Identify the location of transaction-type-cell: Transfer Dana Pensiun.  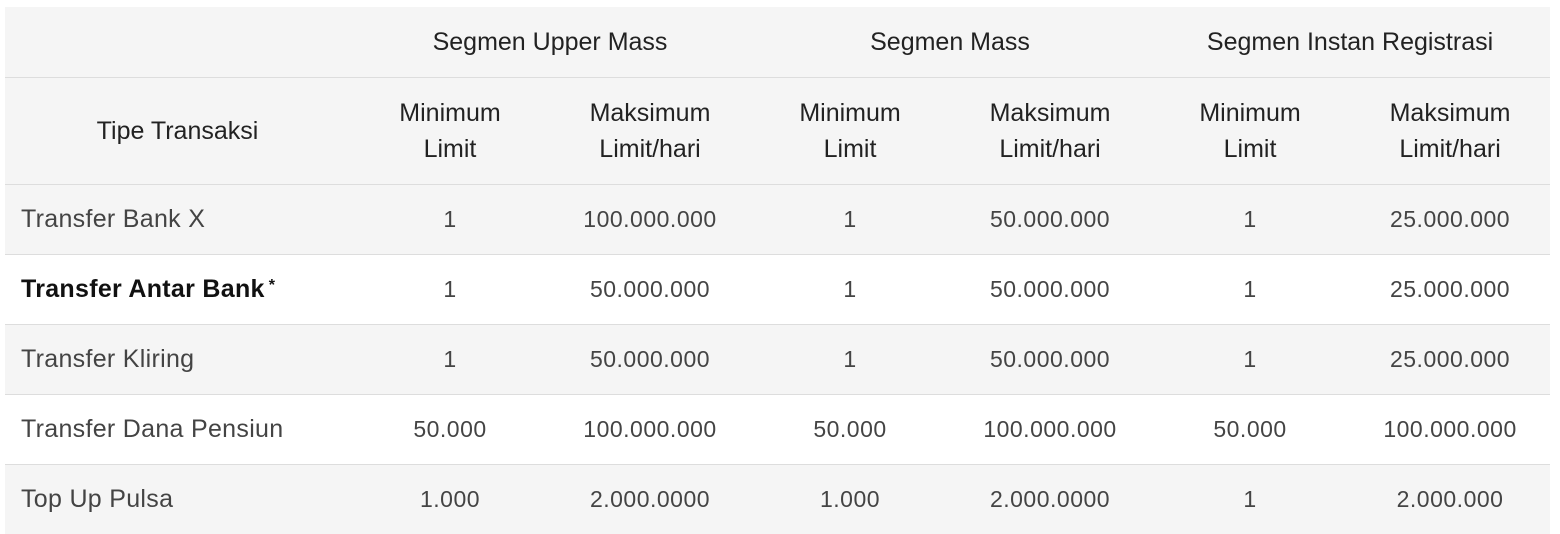
(177, 429).